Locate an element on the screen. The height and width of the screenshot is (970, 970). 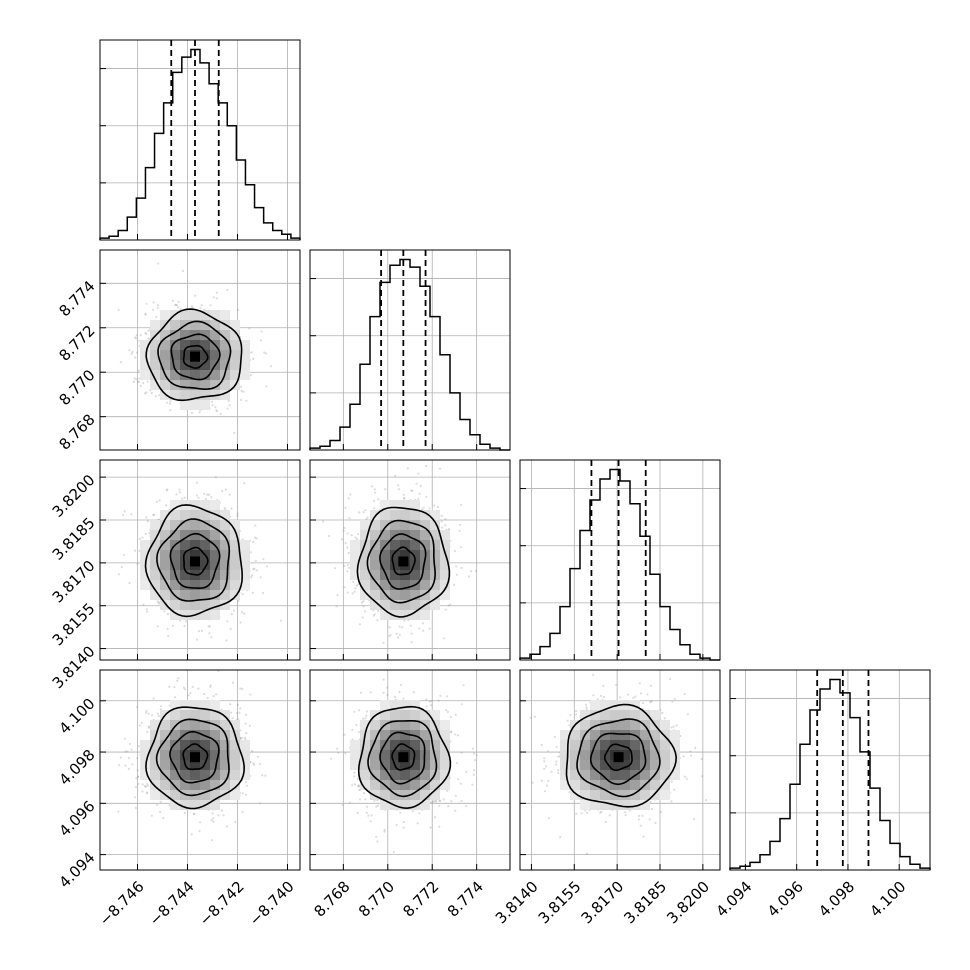
x-tick-label: −8.746 is located at coordinates (122, 904).